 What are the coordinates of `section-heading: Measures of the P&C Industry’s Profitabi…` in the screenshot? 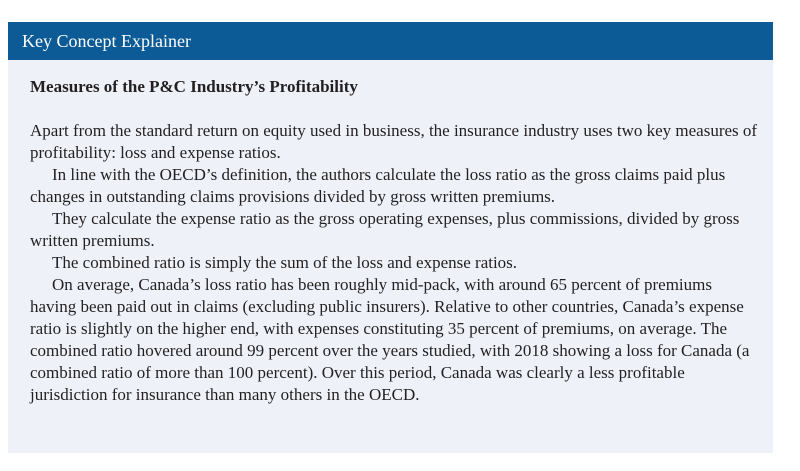 It's located at (194, 86).